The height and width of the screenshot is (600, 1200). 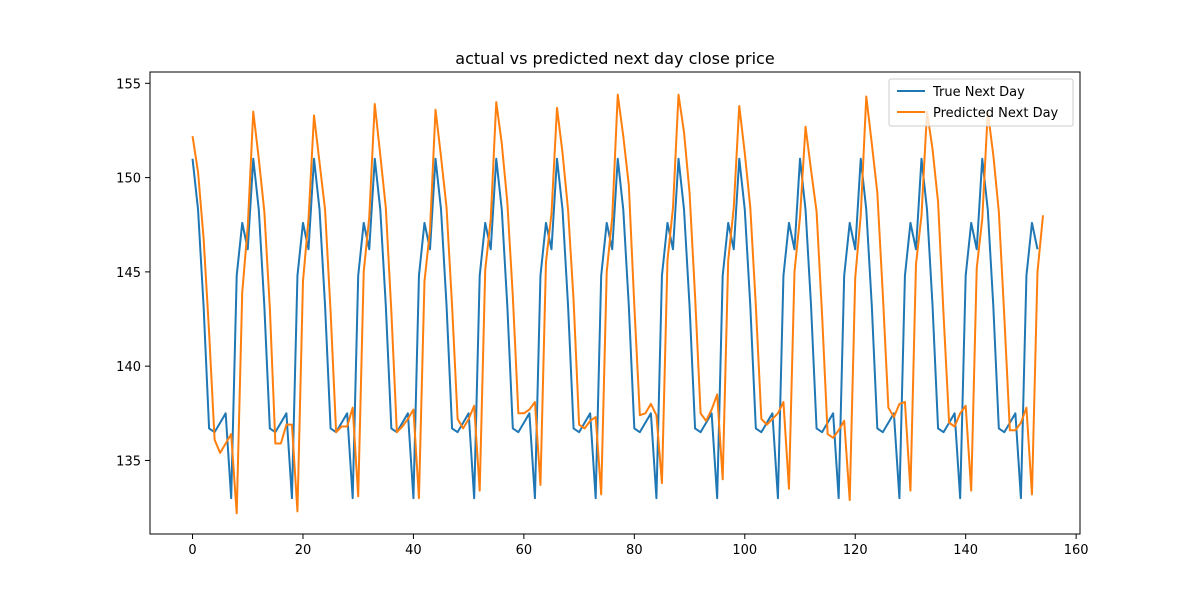 What do you see at coordinates (996, 113) in the screenshot?
I see `legend-label-predicted: Predicted Next Day` at bounding box center [996, 113].